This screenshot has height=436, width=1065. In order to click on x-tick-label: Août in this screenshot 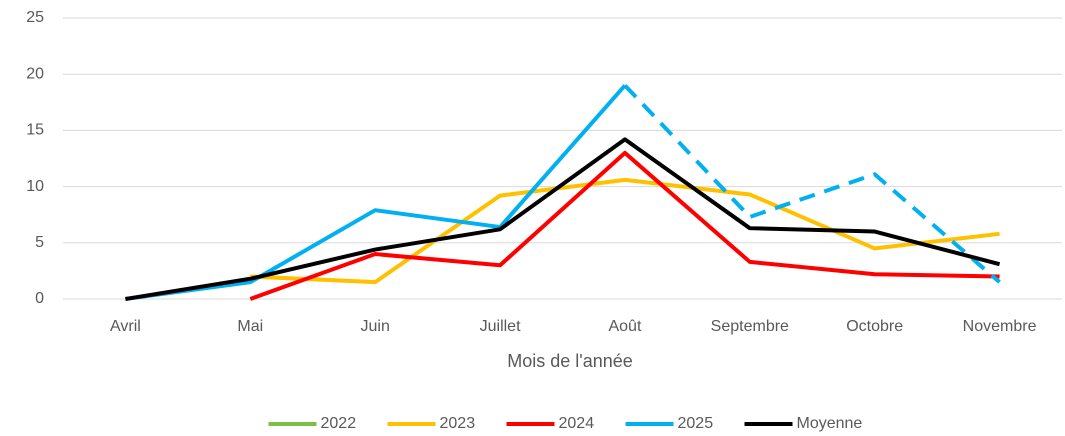, I will do `click(624, 326)`.